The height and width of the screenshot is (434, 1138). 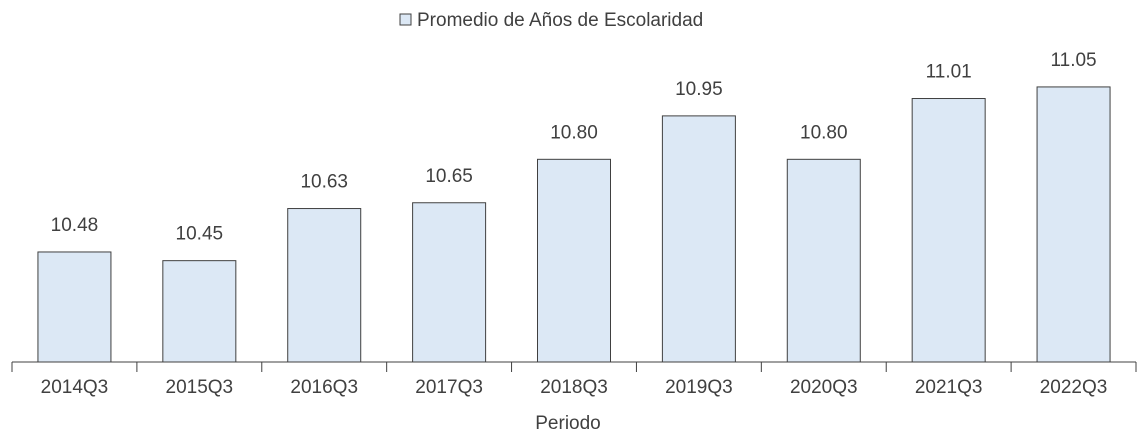 What do you see at coordinates (75, 387) in the screenshot?
I see `x-tick-label: 2014Q3` at bounding box center [75, 387].